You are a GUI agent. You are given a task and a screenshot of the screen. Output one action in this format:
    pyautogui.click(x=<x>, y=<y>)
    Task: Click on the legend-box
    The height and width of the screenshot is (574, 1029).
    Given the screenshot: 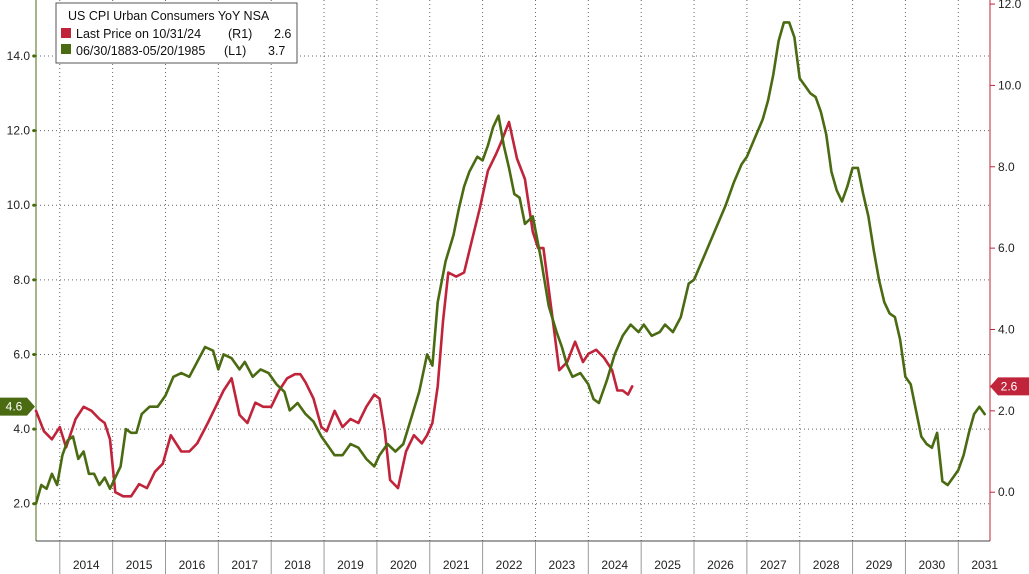 What is the action you would take?
    pyautogui.click(x=176, y=33)
    